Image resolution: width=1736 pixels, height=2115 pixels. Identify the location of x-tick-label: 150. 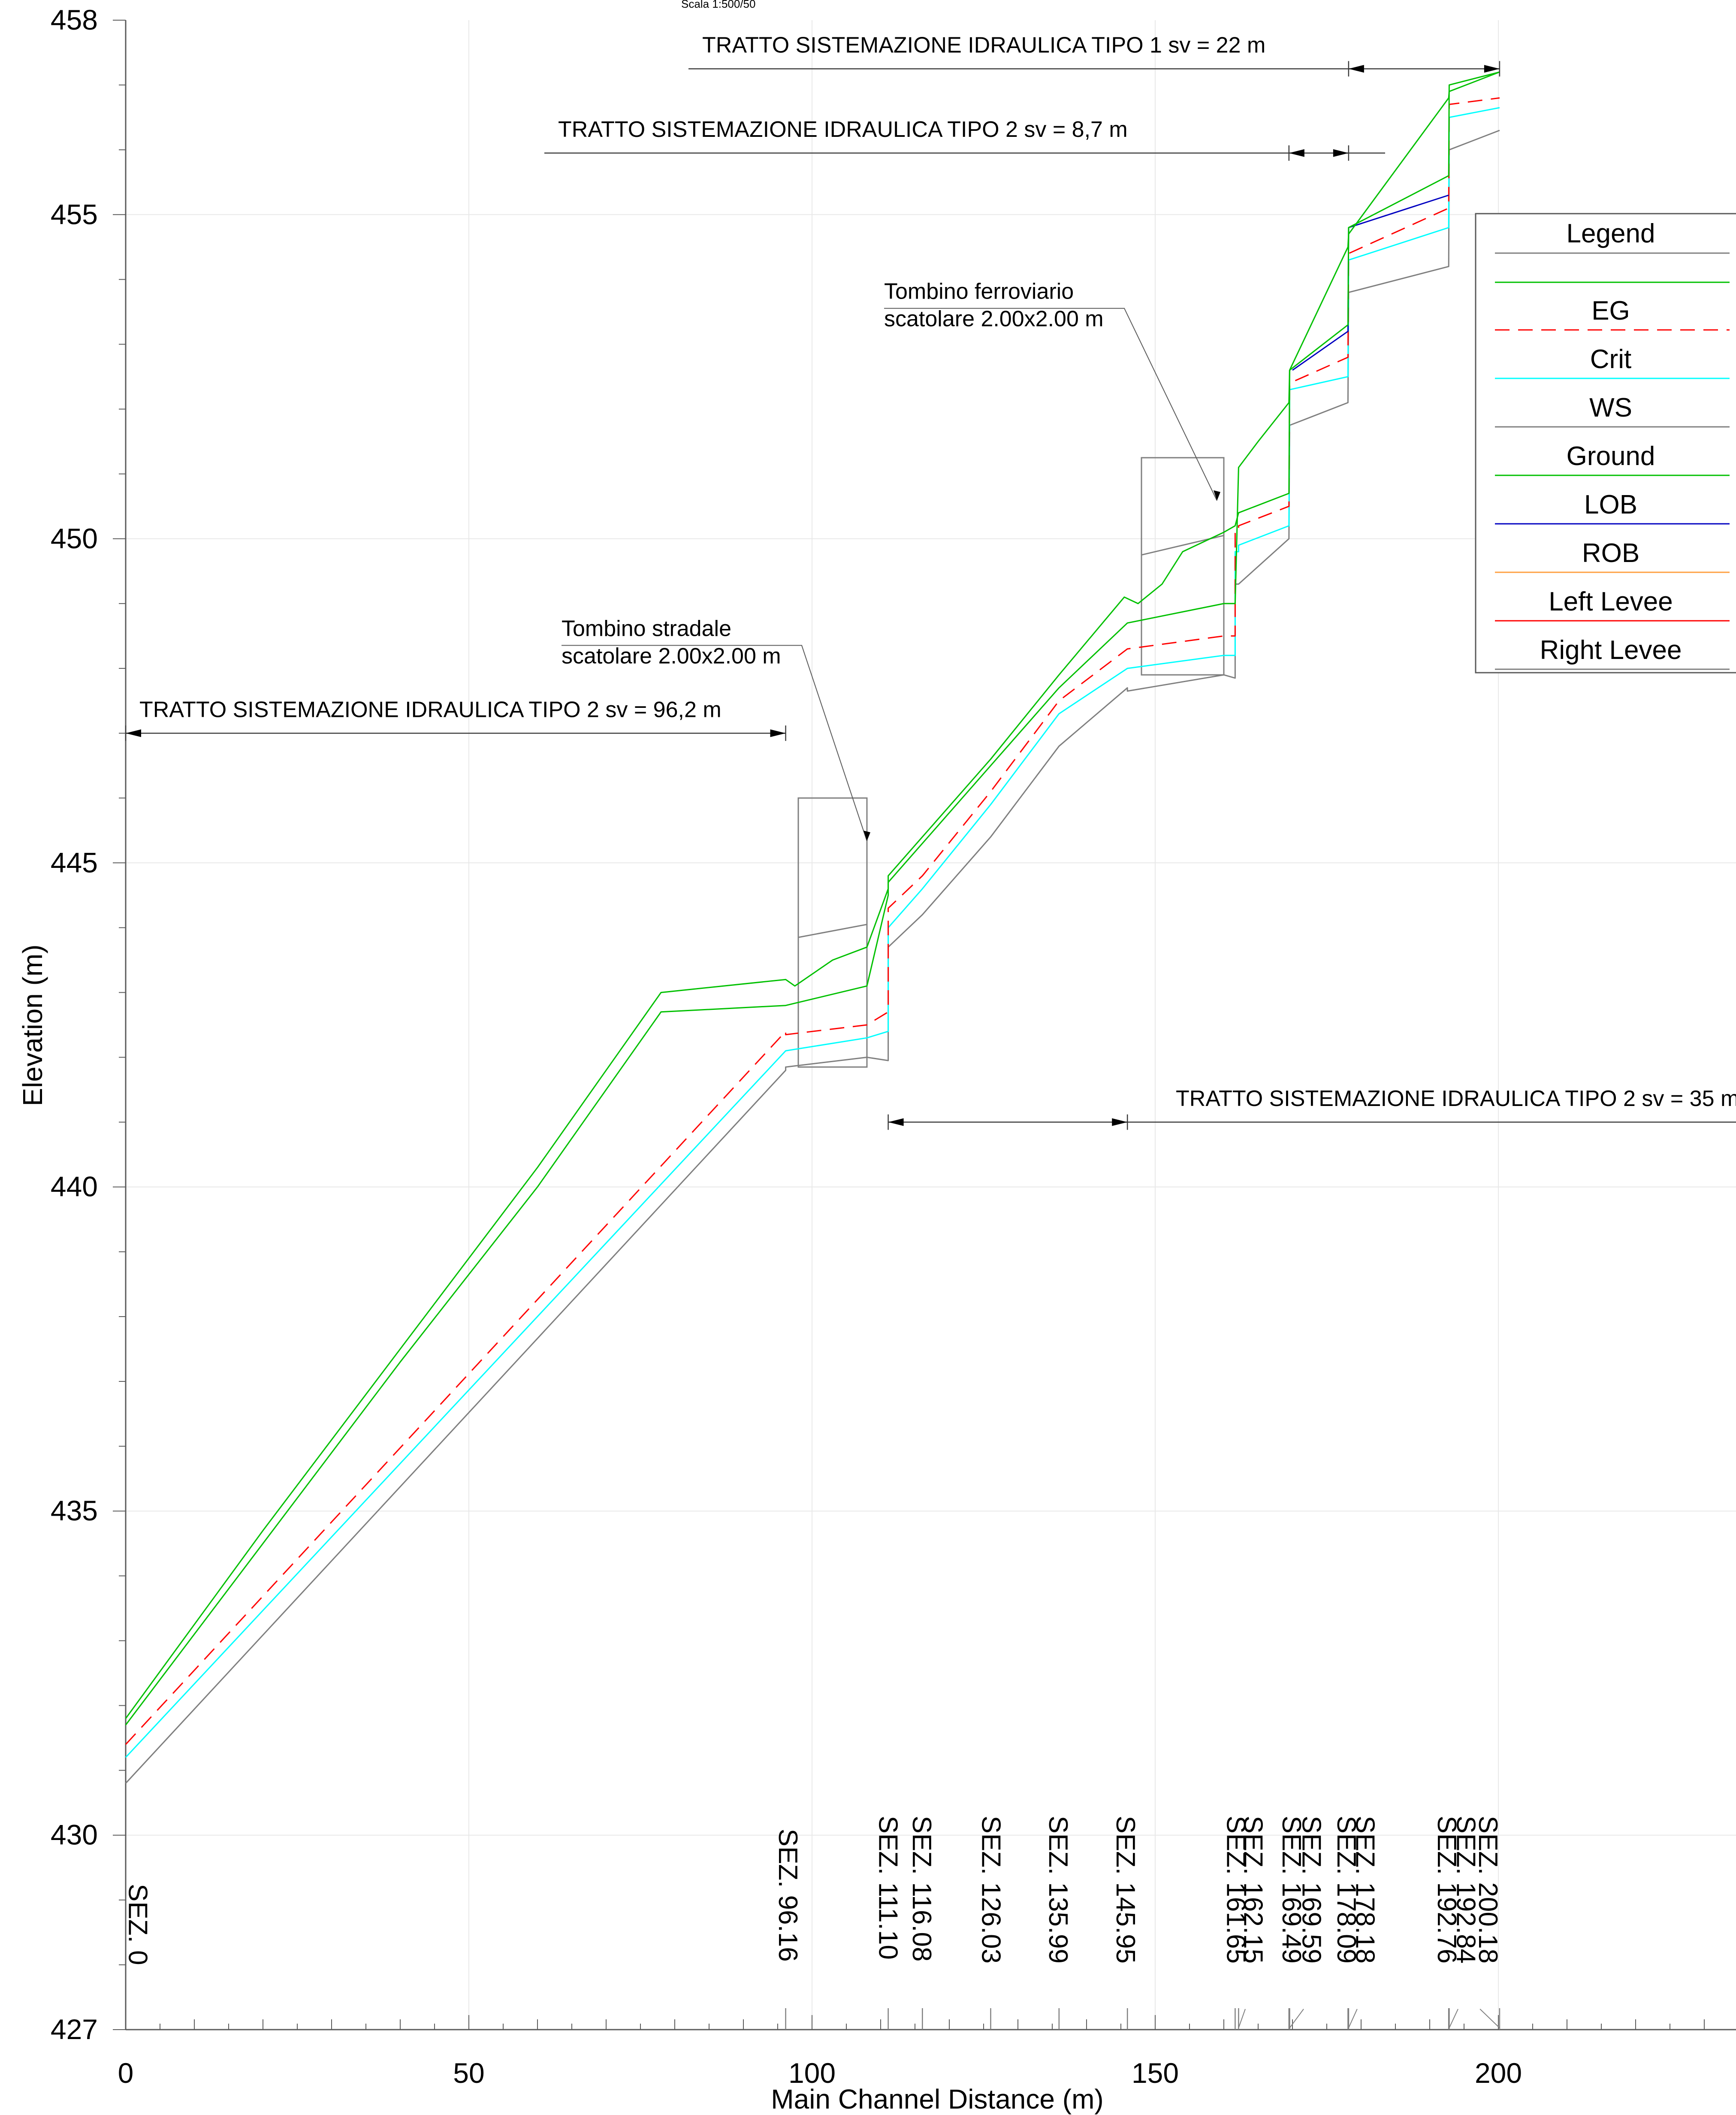
(1155, 2073).